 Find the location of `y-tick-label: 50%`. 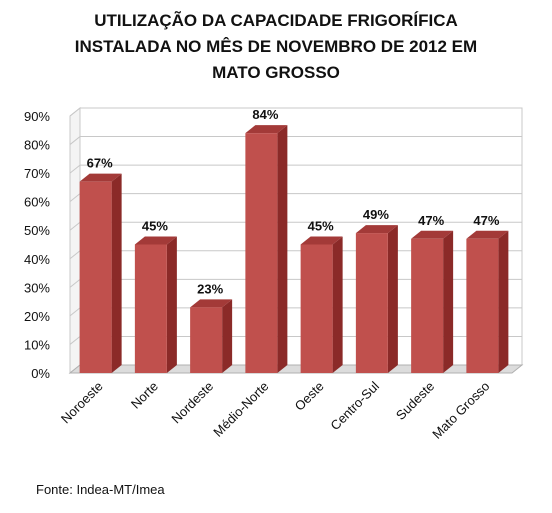

y-tick-label: 50% is located at coordinates (37, 230).